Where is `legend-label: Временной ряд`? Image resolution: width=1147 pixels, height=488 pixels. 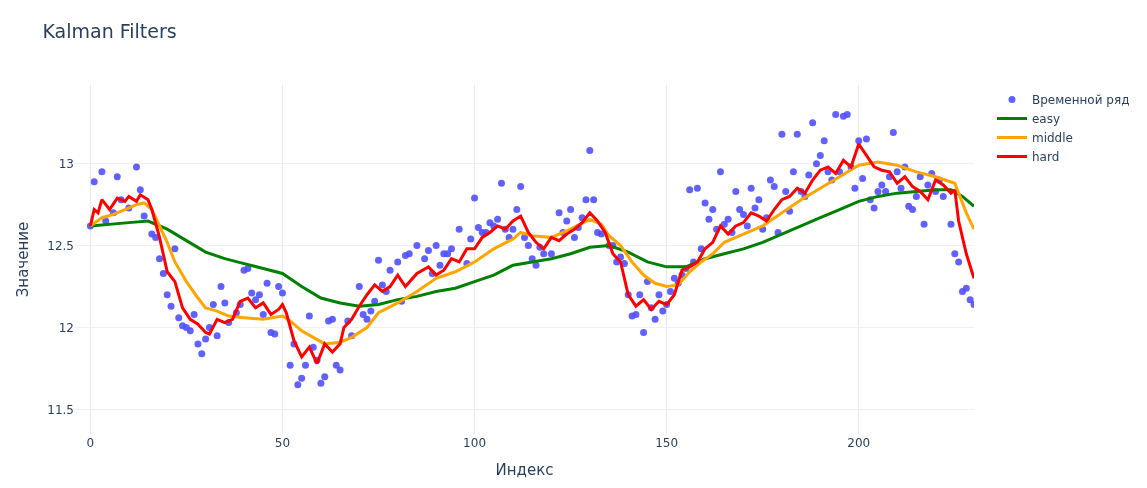 legend-label: Временной ряд is located at coordinates (1080, 100).